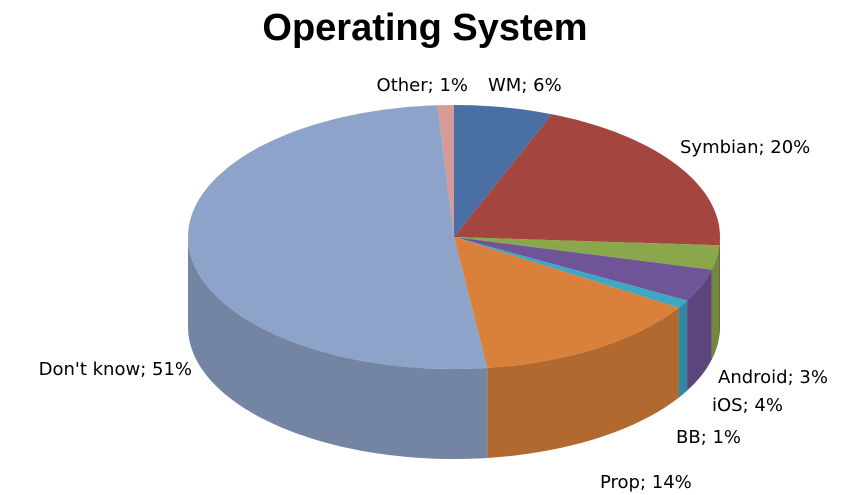 The height and width of the screenshot is (495, 850). What do you see at coordinates (424, 28) in the screenshot?
I see `chart-title: Operating System` at bounding box center [424, 28].